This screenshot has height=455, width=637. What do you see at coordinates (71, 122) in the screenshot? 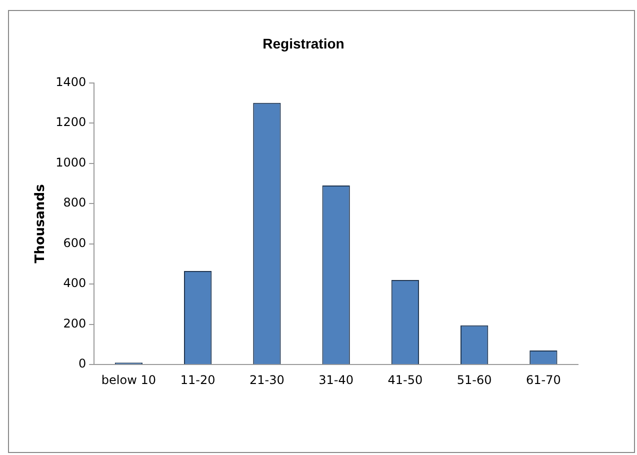
I see `y-tick-label: 1200` at bounding box center [71, 122].